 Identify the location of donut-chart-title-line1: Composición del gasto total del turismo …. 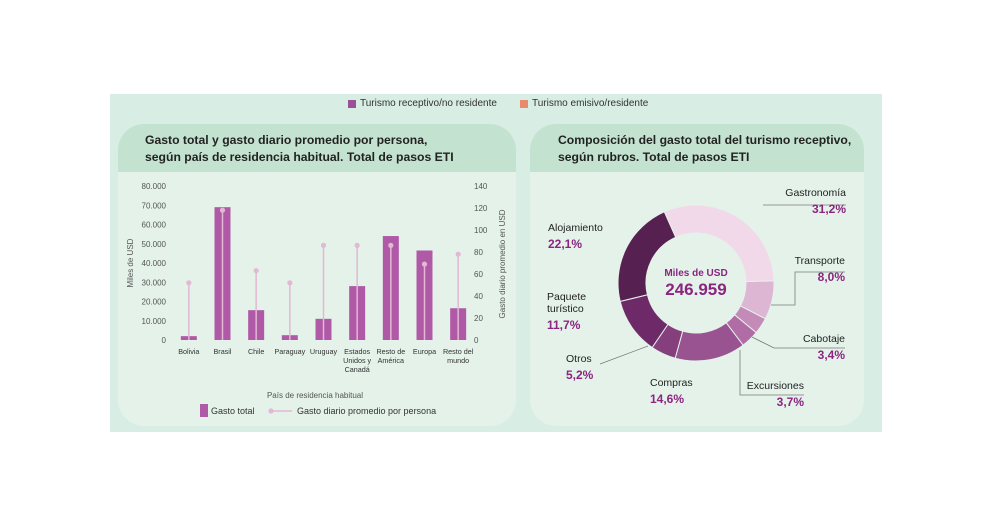
(705, 140).